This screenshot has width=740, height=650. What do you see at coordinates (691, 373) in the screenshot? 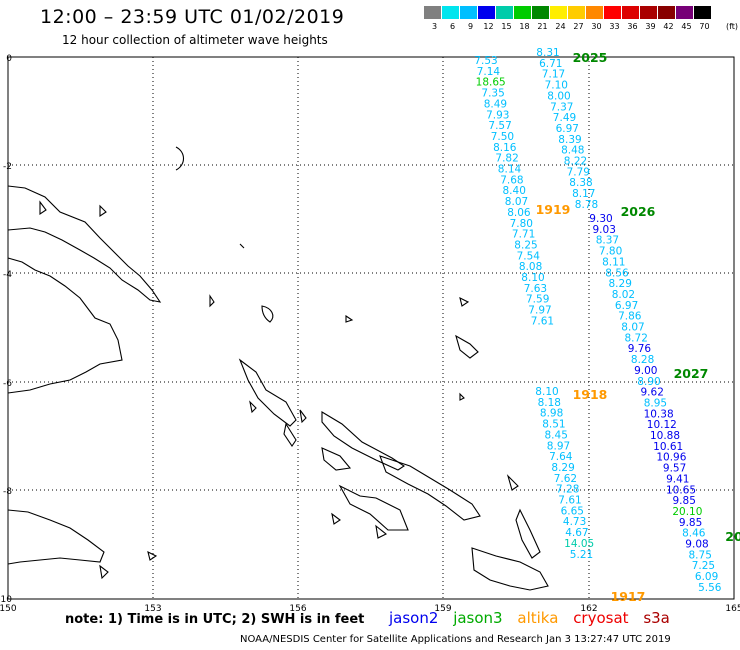
I see `pass-id-label: 2027` at bounding box center [691, 373].